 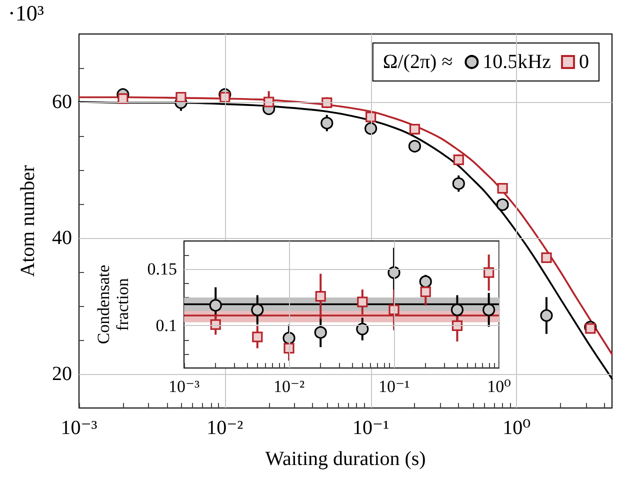 What do you see at coordinates (517, 62) in the screenshot?
I see `legend-label: 10.5kHz` at bounding box center [517, 62].